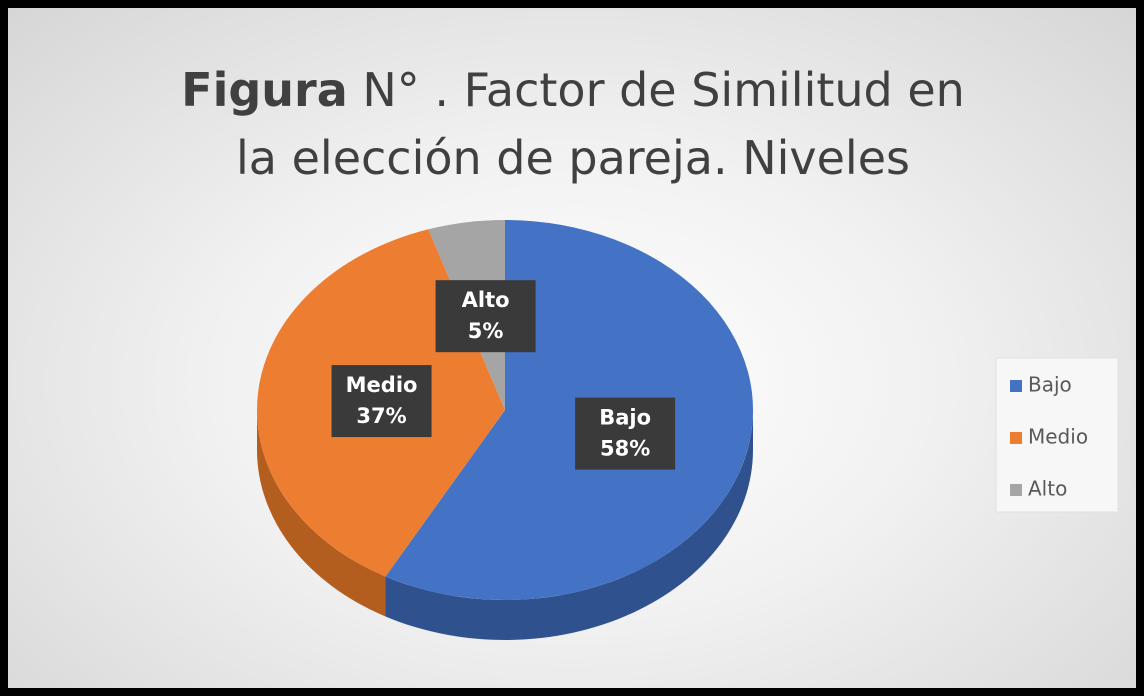  What do you see at coordinates (264, 90) in the screenshot?
I see `title-prefix: Figura` at bounding box center [264, 90].